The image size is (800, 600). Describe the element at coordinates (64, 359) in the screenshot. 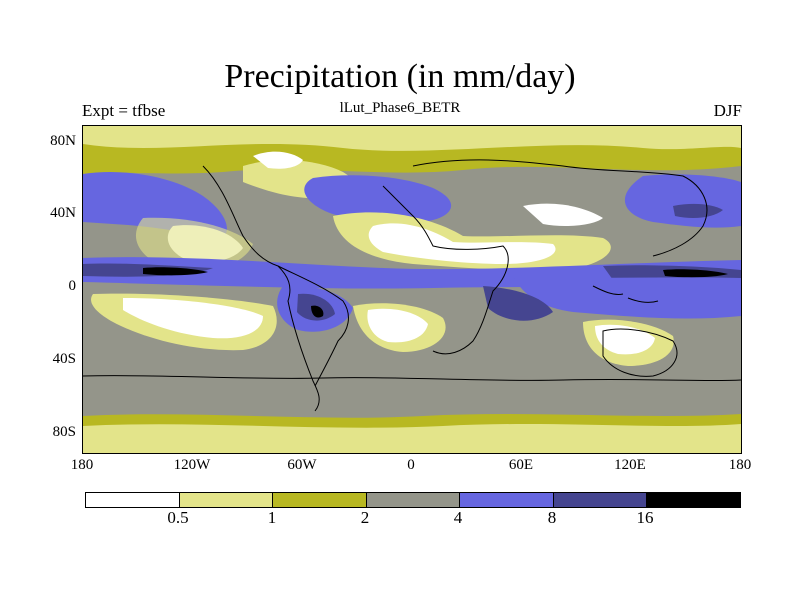

I see `lat-tick-40s: 40S` at that location.